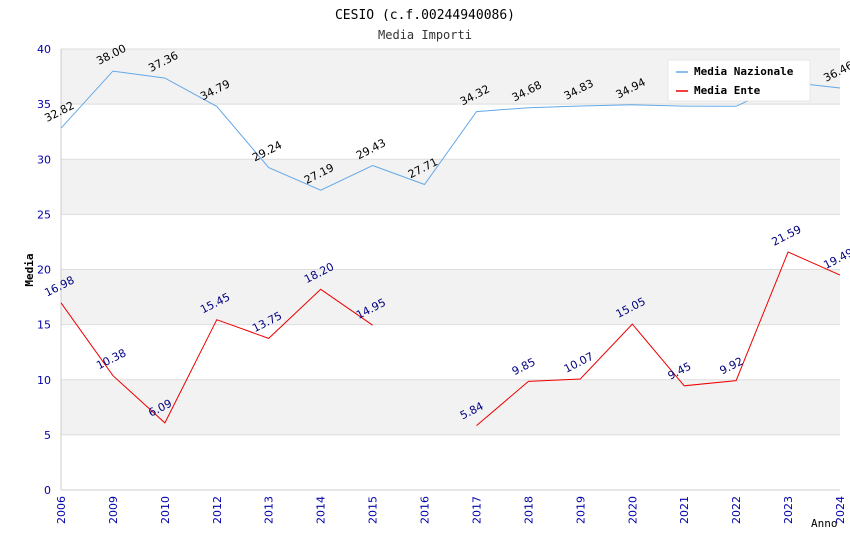  I want to click on x-tick-label: 2006, so click(61, 510).